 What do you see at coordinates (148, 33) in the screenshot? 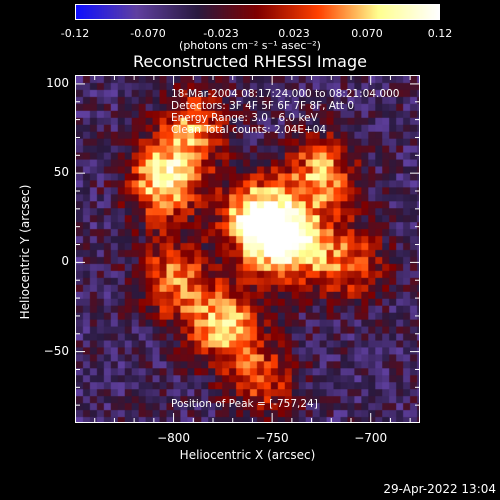
I see `colorbar-tick-label: -0.070` at bounding box center [148, 33].